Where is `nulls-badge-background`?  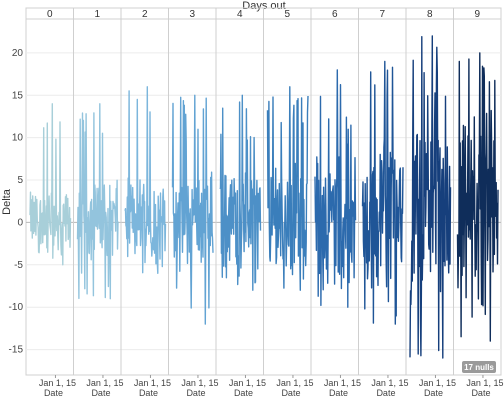
nulls-badge-background is located at coordinates (479, 367).